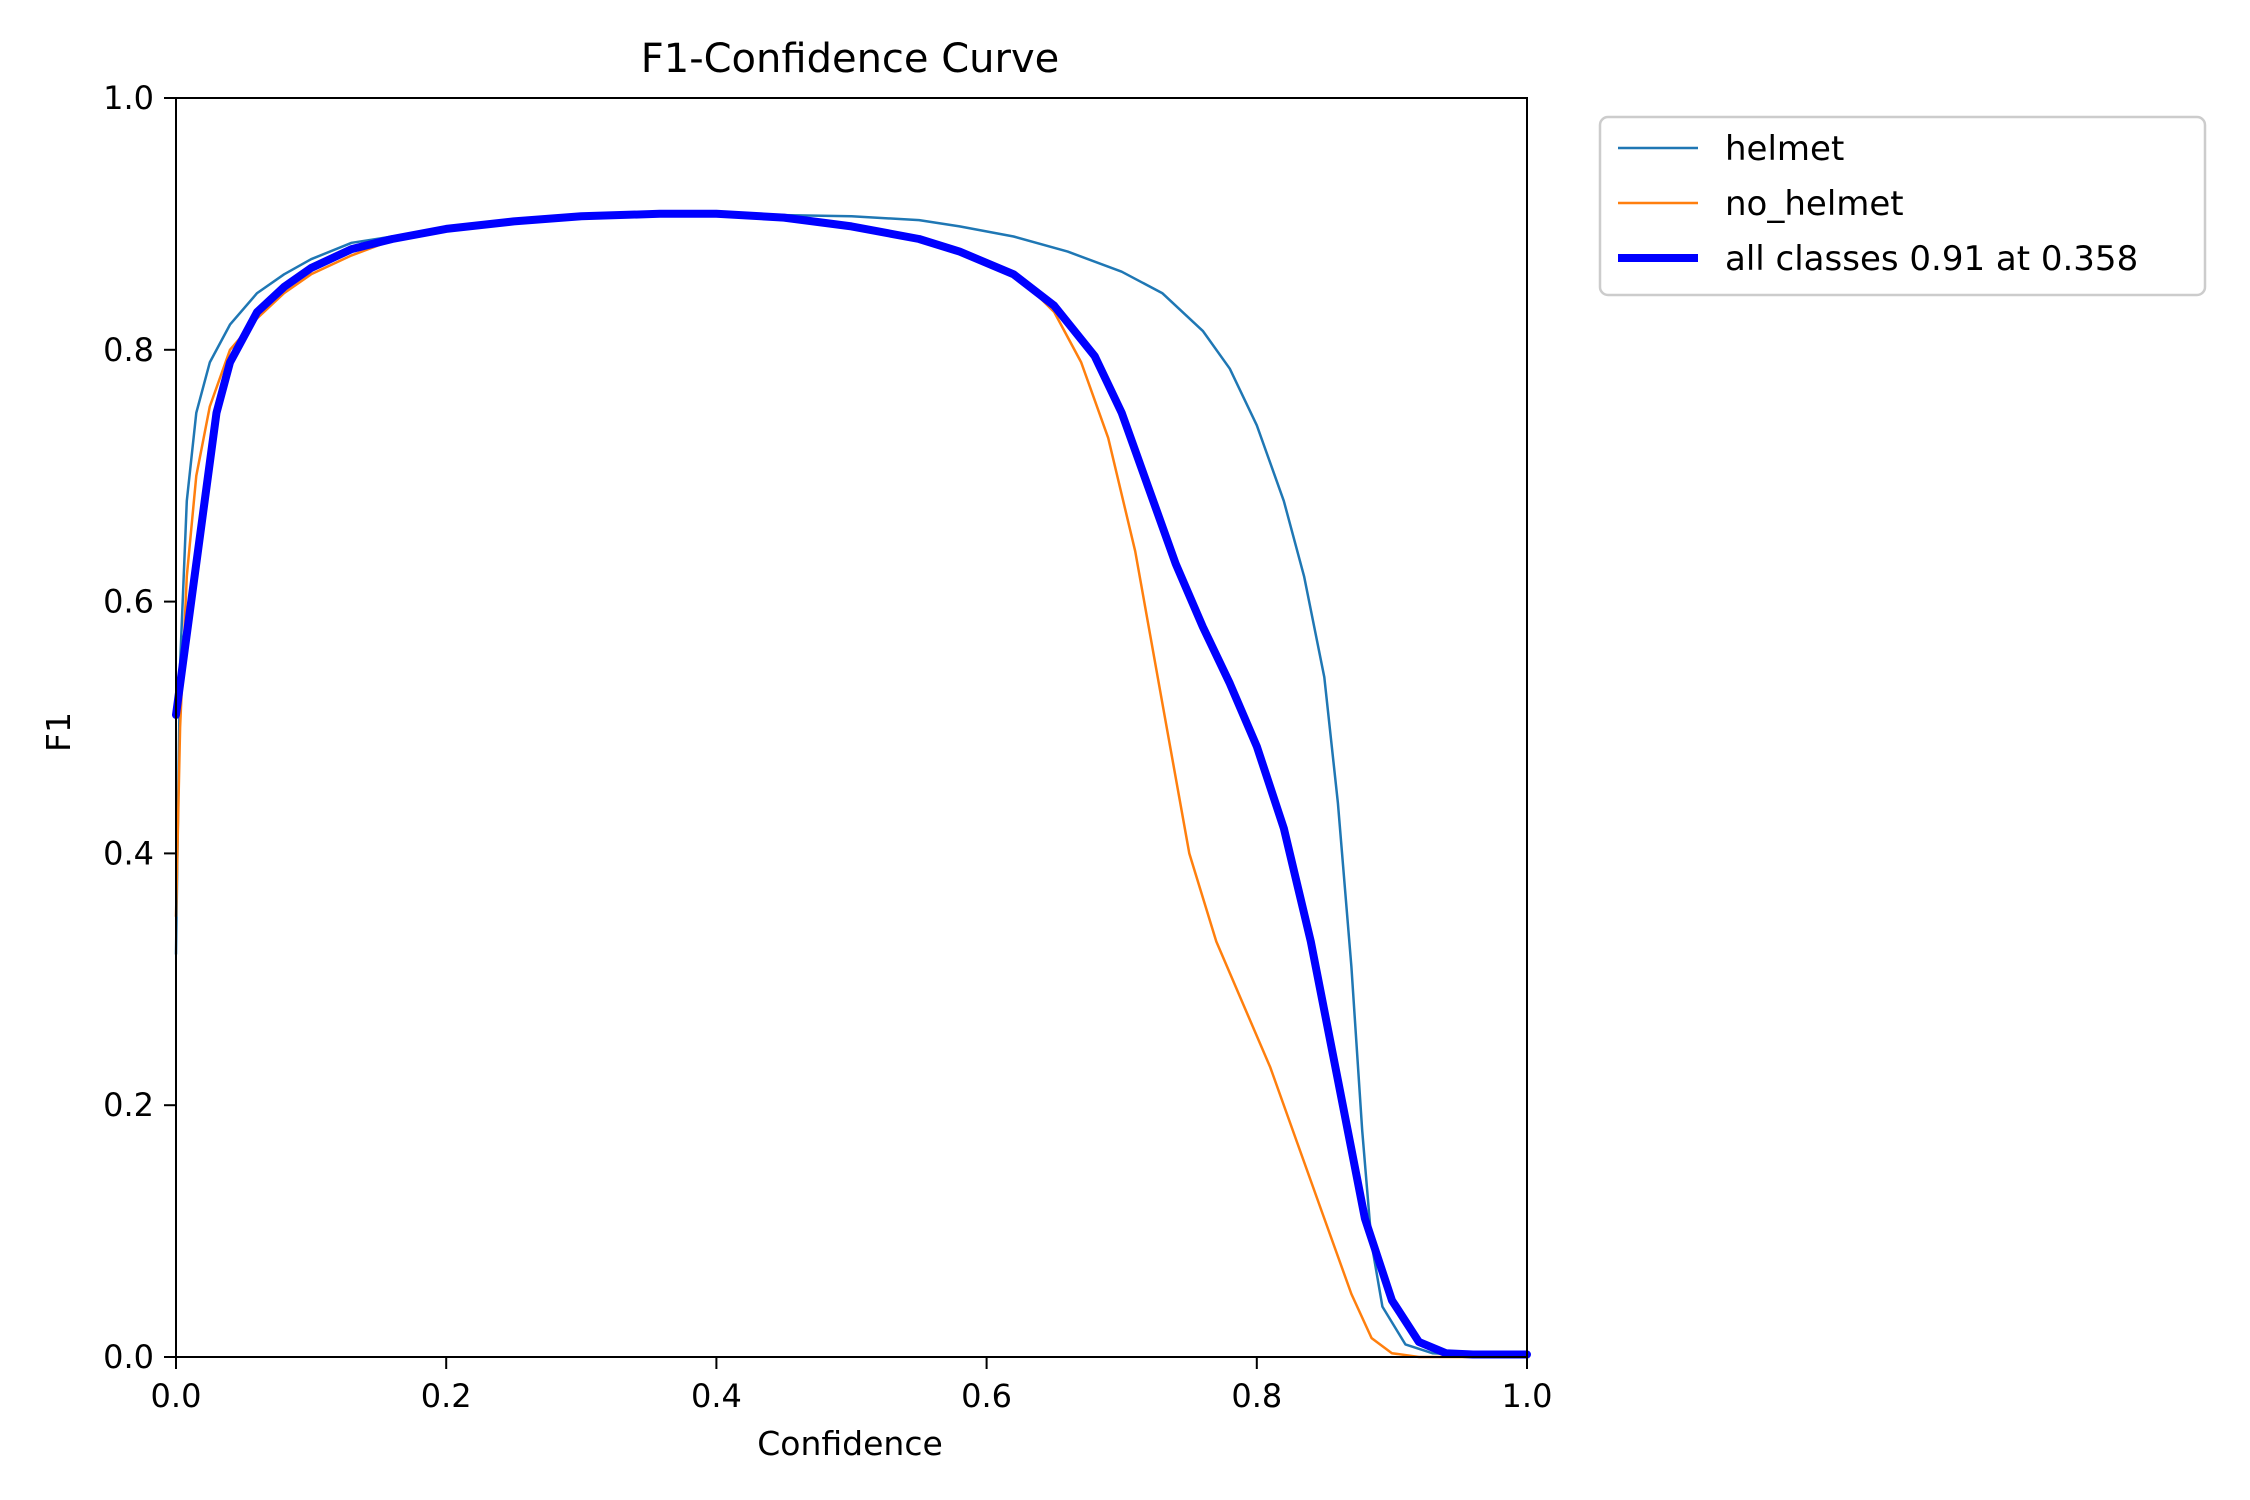 The width and height of the screenshot is (2250, 1500). I want to click on legend-frame, so click(1902, 206).